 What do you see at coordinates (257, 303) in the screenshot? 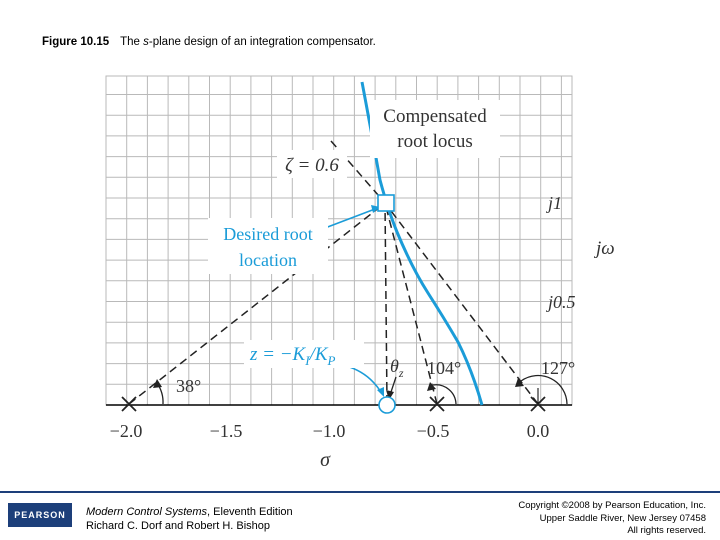
I see `dashed-line-from-minus2` at bounding box center [257, 303].